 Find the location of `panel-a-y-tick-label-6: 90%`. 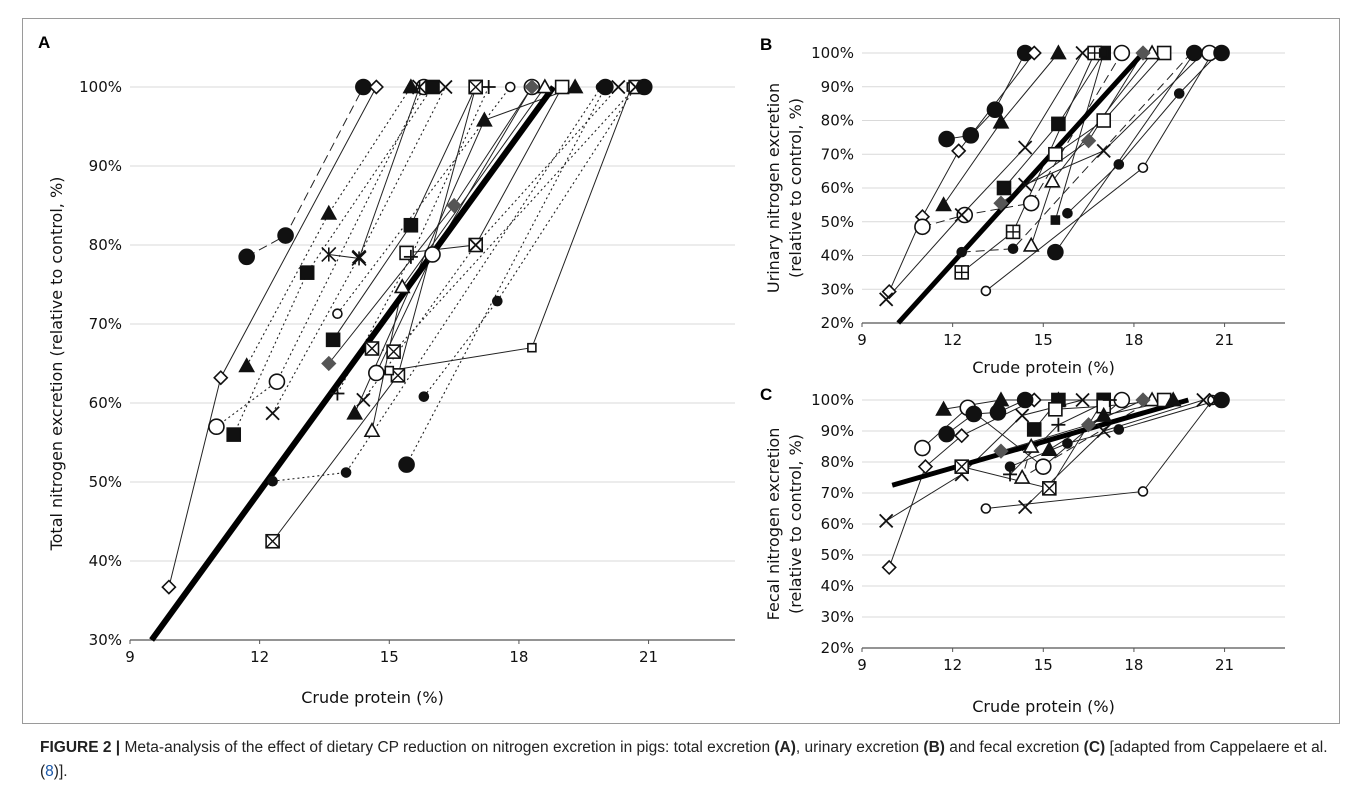

panel-a-y-tick-label-6: 90% is located at coordinates (105, 166).